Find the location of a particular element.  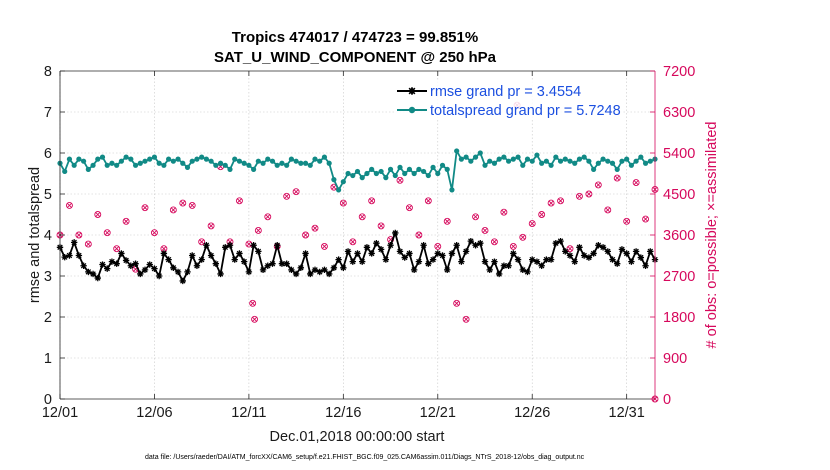

chart-title: Tropics 474017 / 474723 = 99.851% is located at coordinates (355, 37).